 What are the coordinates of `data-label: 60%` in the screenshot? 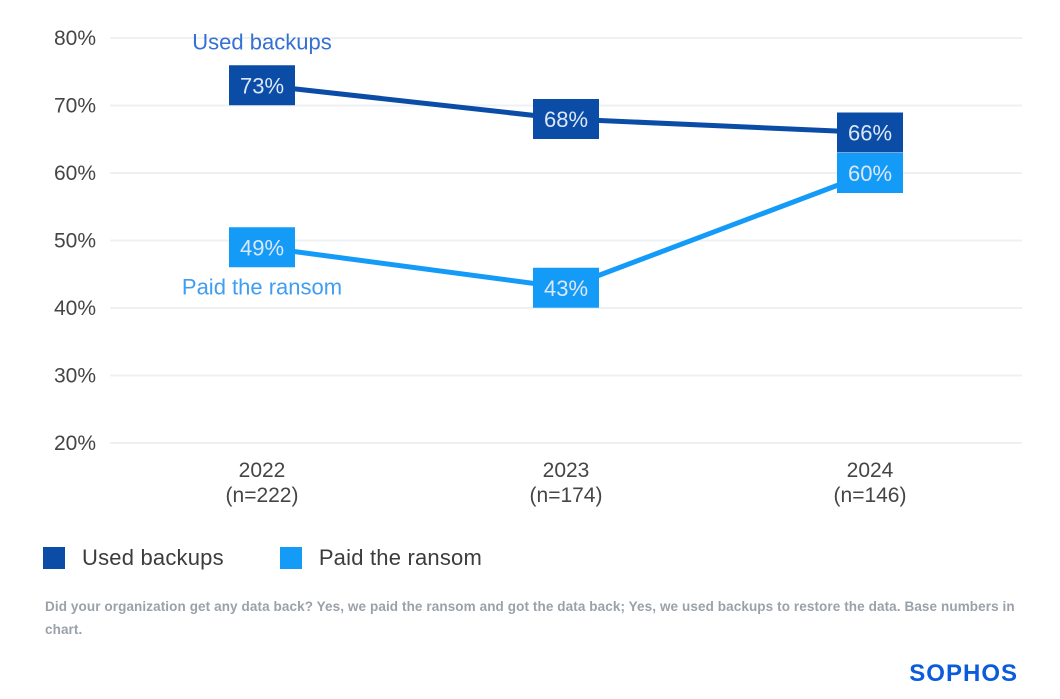 It's located at (870, 173).